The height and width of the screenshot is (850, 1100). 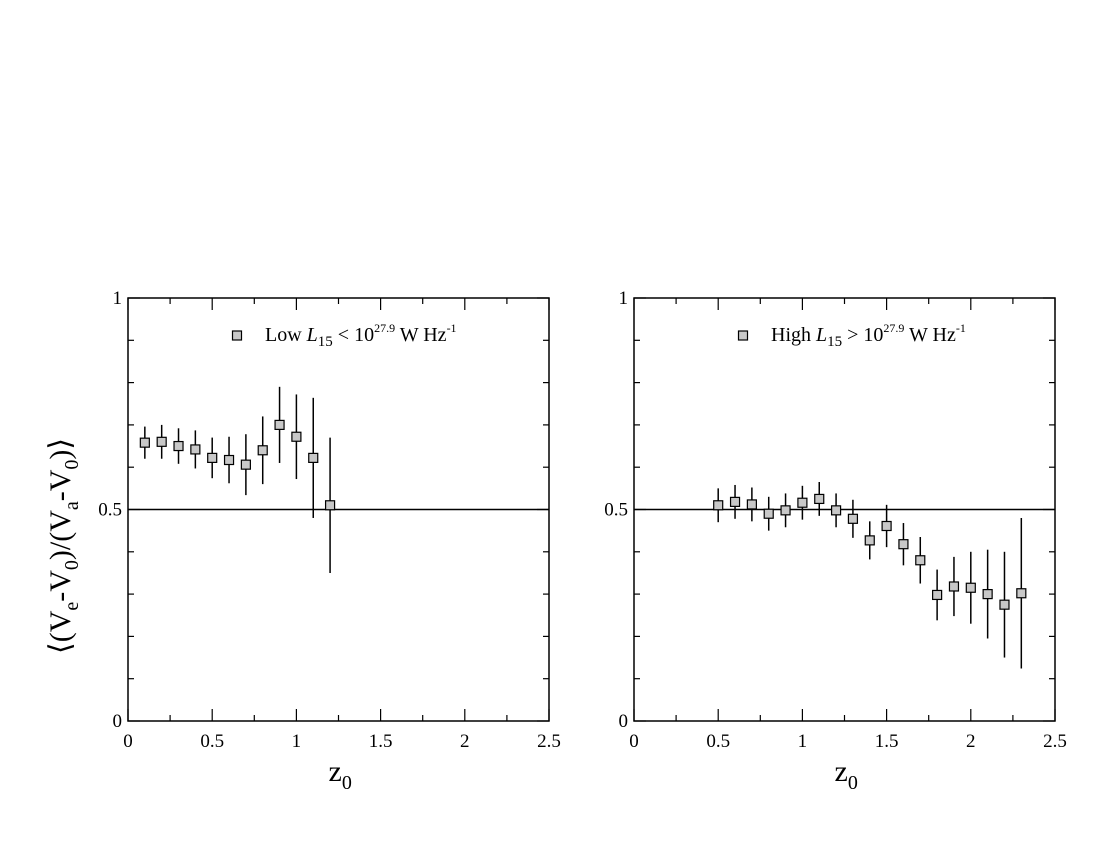 I want to click on y-axis-label: ⟨(Ve-V0)/(Va-V0)⟩, so click(x=63, y=546).